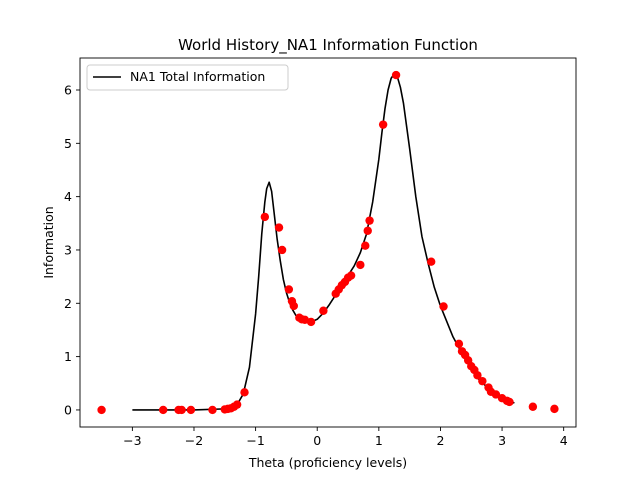 The image size is (640, 480). I want to click on y-tick-label: 4, so click(68, 196).